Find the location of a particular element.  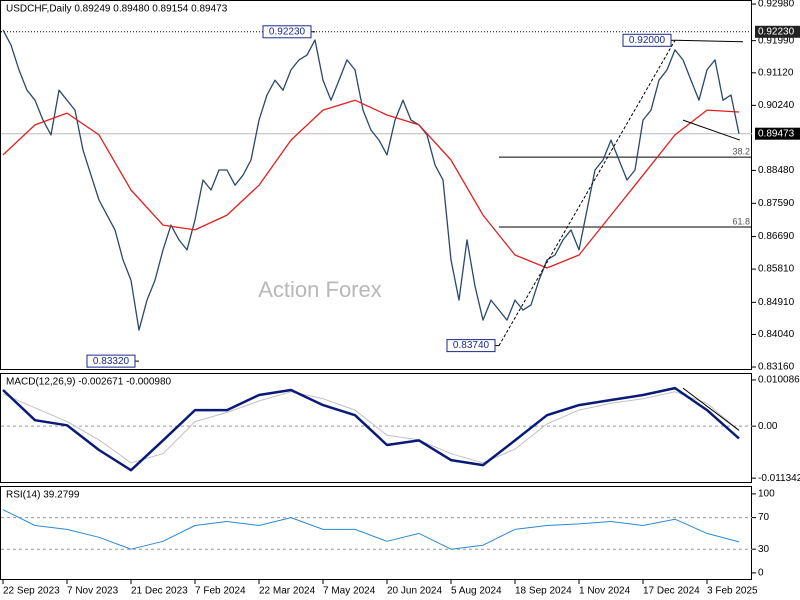

x-tick-label: 22 Sep 2023 is located at coordinates (31, 591).